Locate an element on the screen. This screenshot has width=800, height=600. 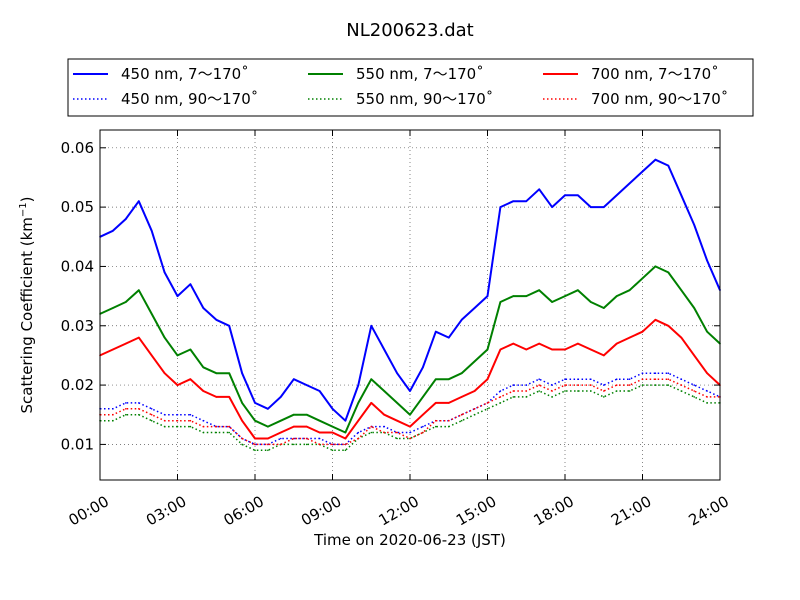
y-tick-label: 0.04 is located at coordinates (77, 266).